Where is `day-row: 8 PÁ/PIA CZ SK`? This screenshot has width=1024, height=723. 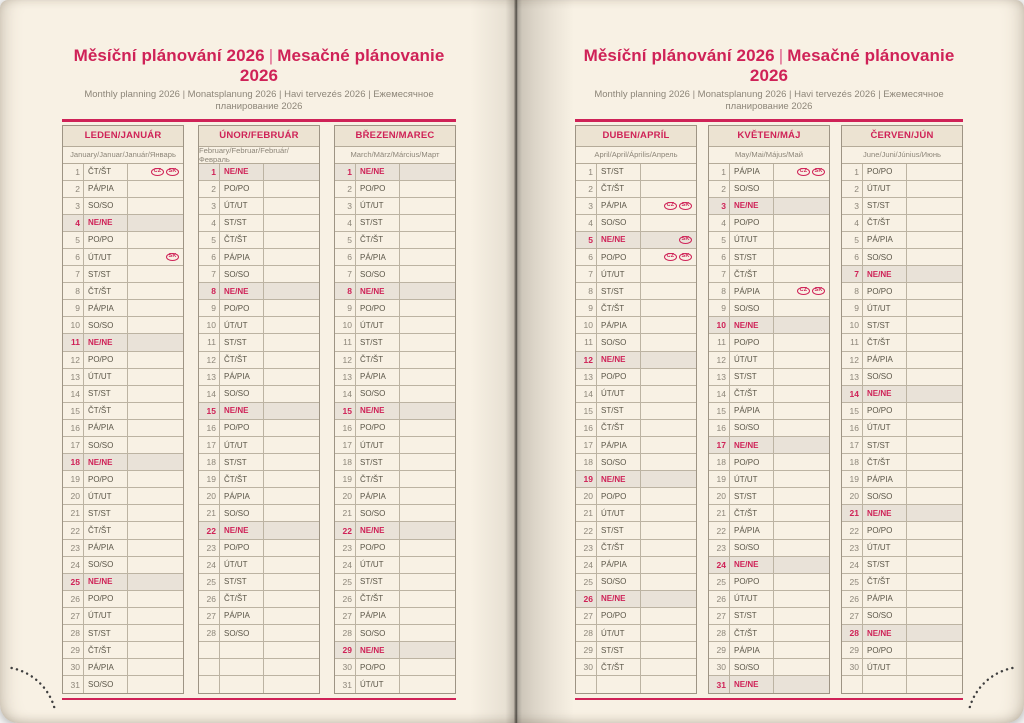
day-row: 8 PÁ/PIA CZ SK is located at coordinates (769, 292).